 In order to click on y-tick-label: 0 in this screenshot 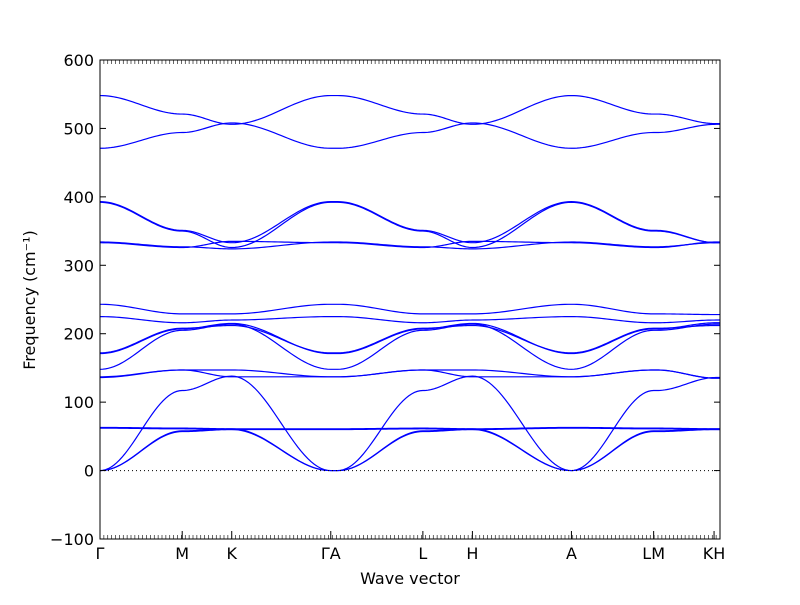, I will do `click(89, 471)`.